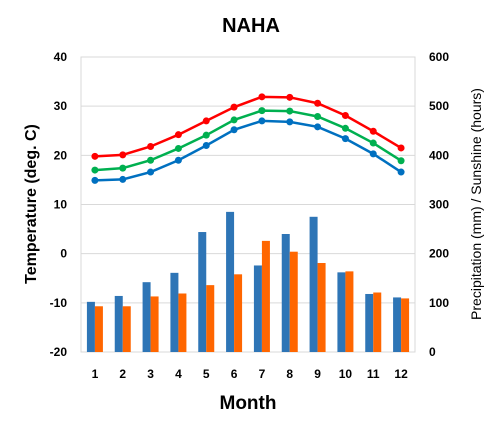 Image resolution: width=498 pixels, height=432 pixels. Describe the element at coordinates (250, 374) in the screenshot. I see `x-axis-ticks: 1 2 3 4 5 6 7 8 9 10 11 12` at that location.